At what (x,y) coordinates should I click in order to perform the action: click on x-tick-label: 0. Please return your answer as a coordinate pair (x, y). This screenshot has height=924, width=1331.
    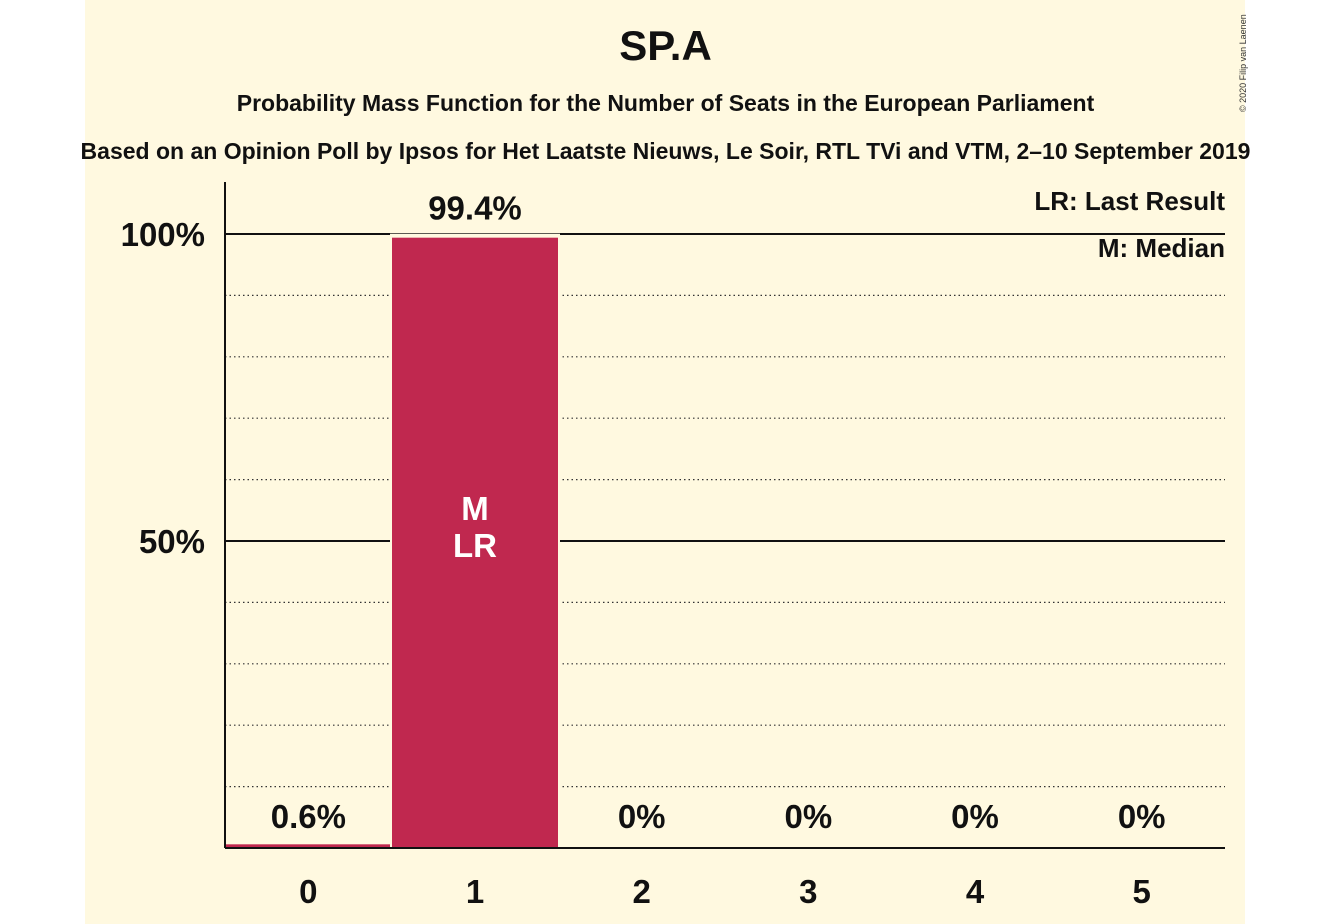
    Looking at the image, I should click on (308, 891).